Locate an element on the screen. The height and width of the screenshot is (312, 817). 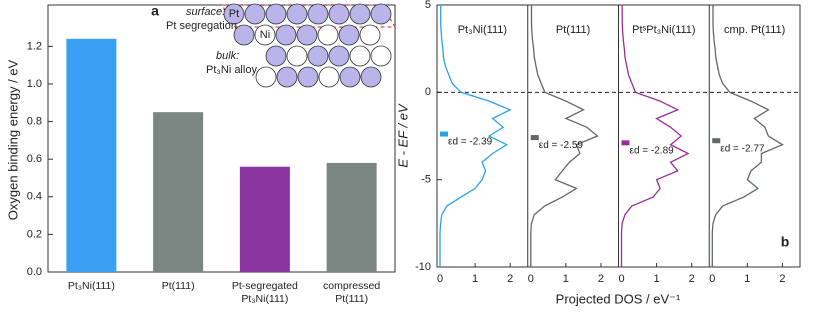
x-tick-label: Pt-segregated Pt₃Ni(111) is located at coordinates (265, 292).